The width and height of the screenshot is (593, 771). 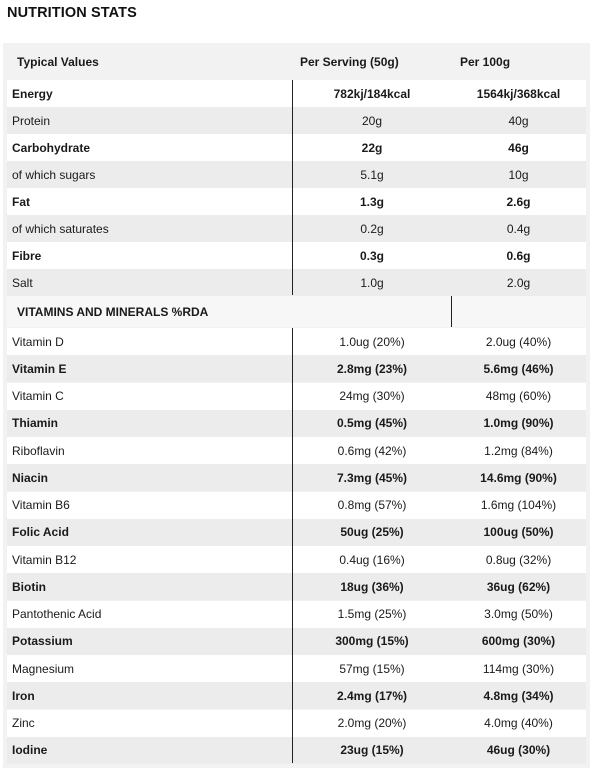 What do you see at coordinates (372, 614) in the screenshot?
I see `per-serving-value: 1.5mg (25%)` at bounding box center [372, 614].